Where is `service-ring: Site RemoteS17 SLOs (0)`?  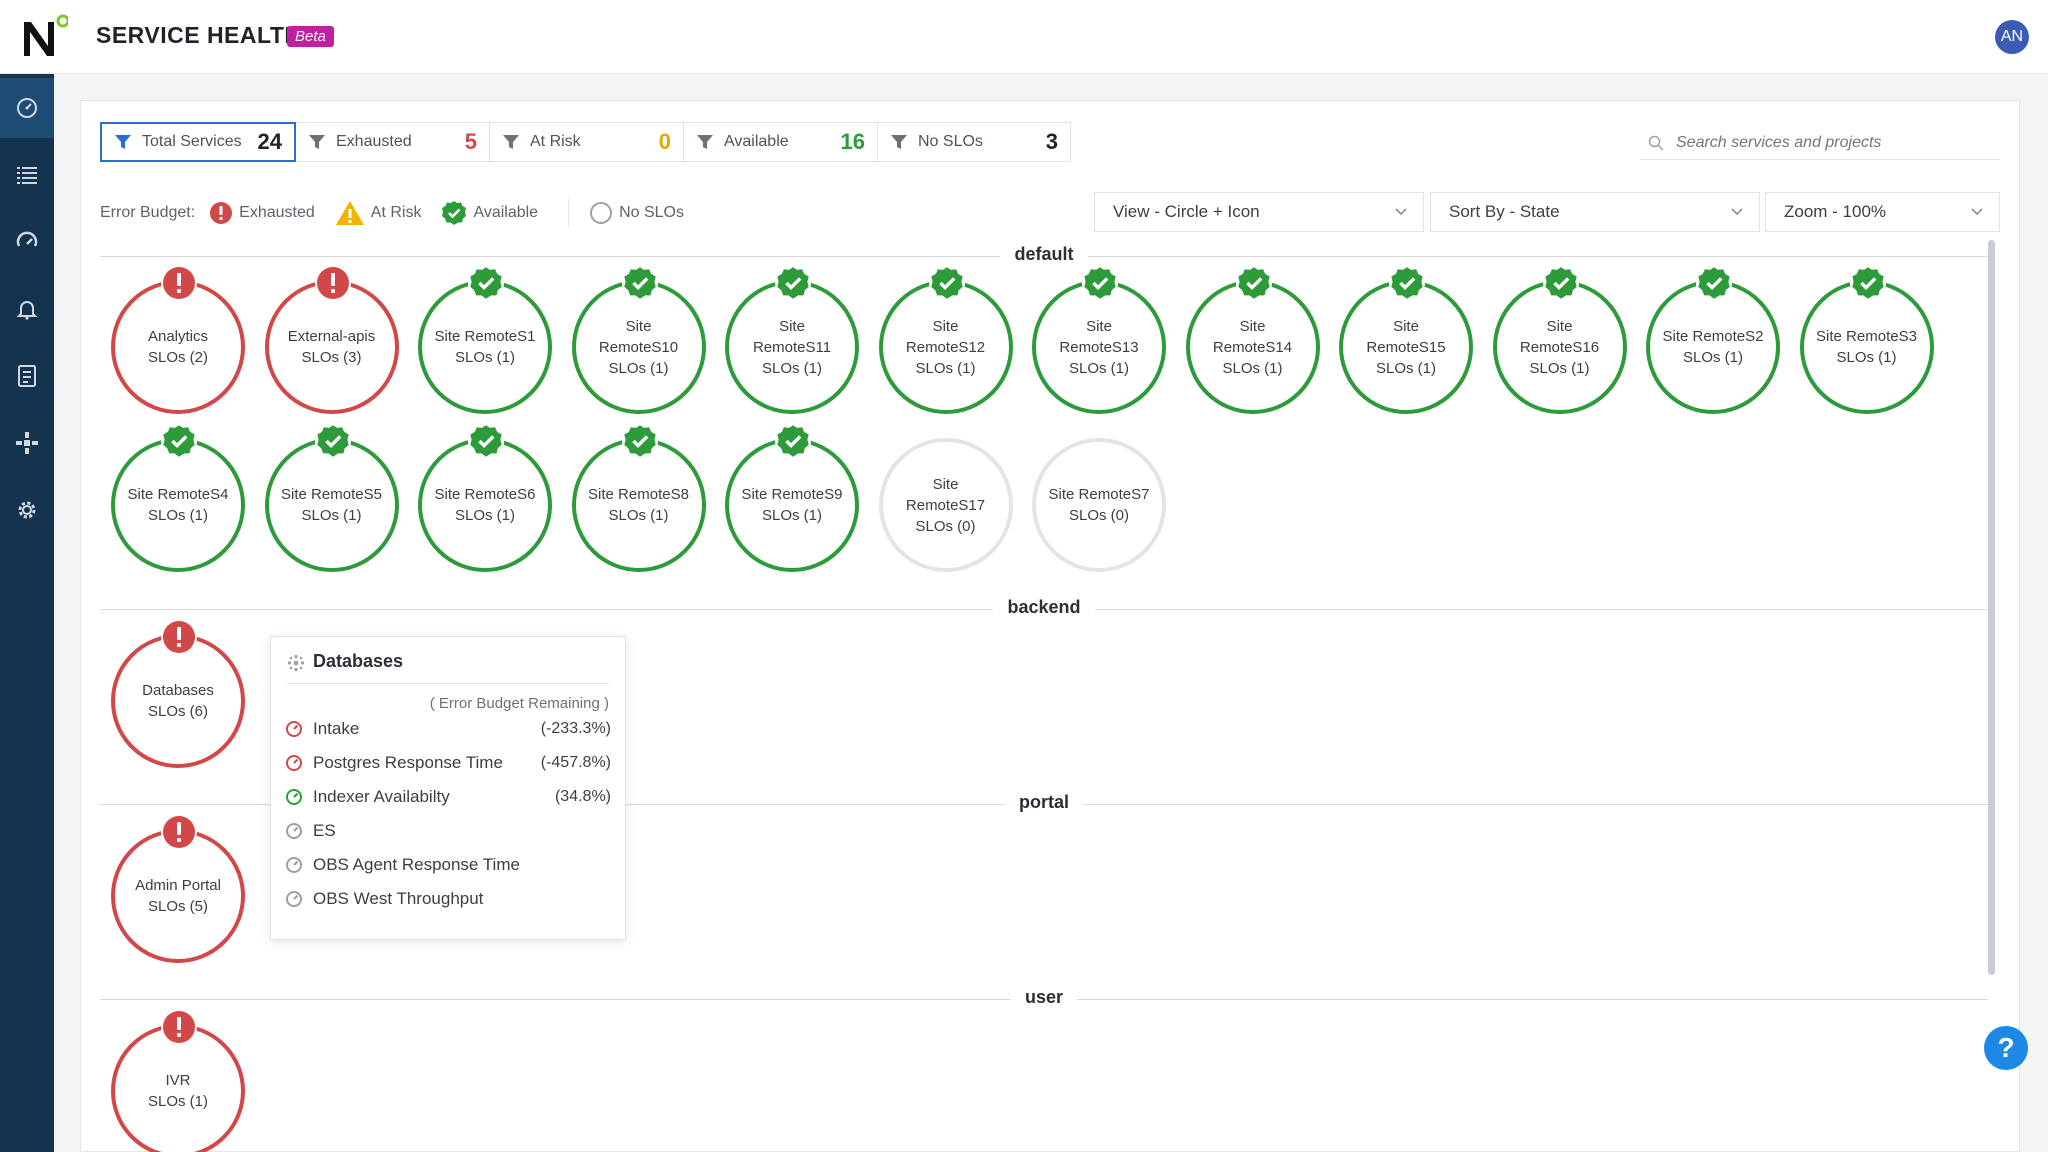
service-ring: Site RemoteS17 SLOs (0) is located at coordinates (945, 505).